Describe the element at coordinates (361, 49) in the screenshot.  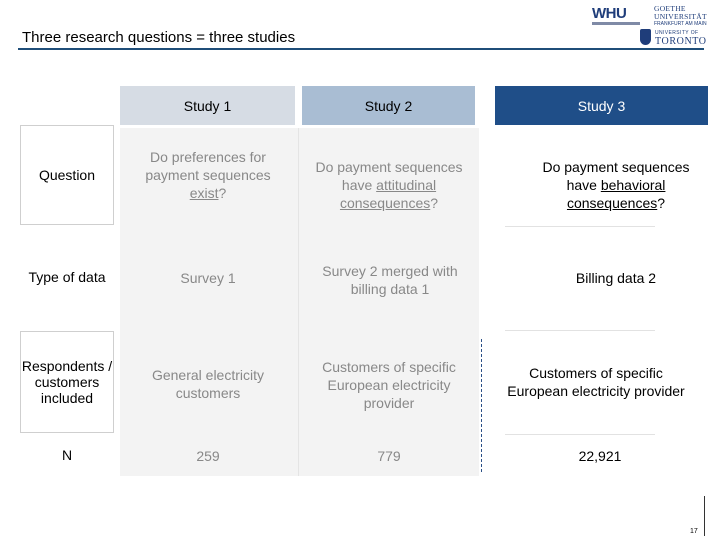
I see `title-divider` at that location.